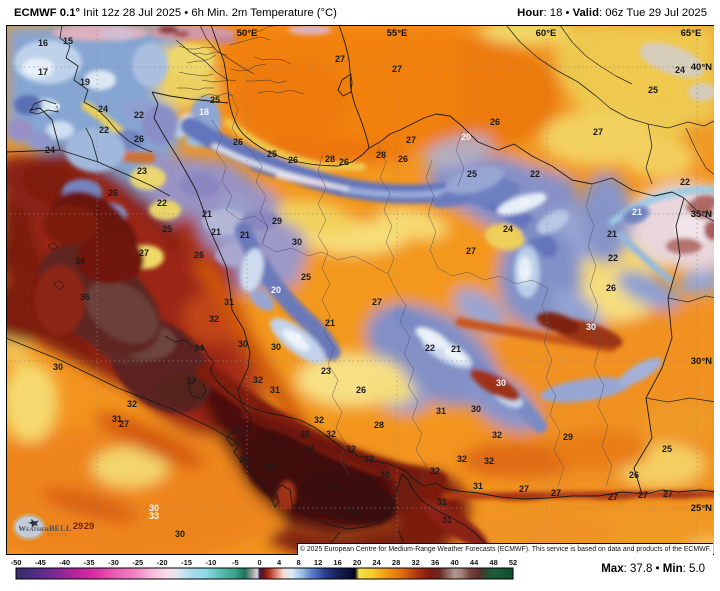  Describe the element at coordinates (454, 562) in the screenshot. I see `svg-text: 40` at that location.